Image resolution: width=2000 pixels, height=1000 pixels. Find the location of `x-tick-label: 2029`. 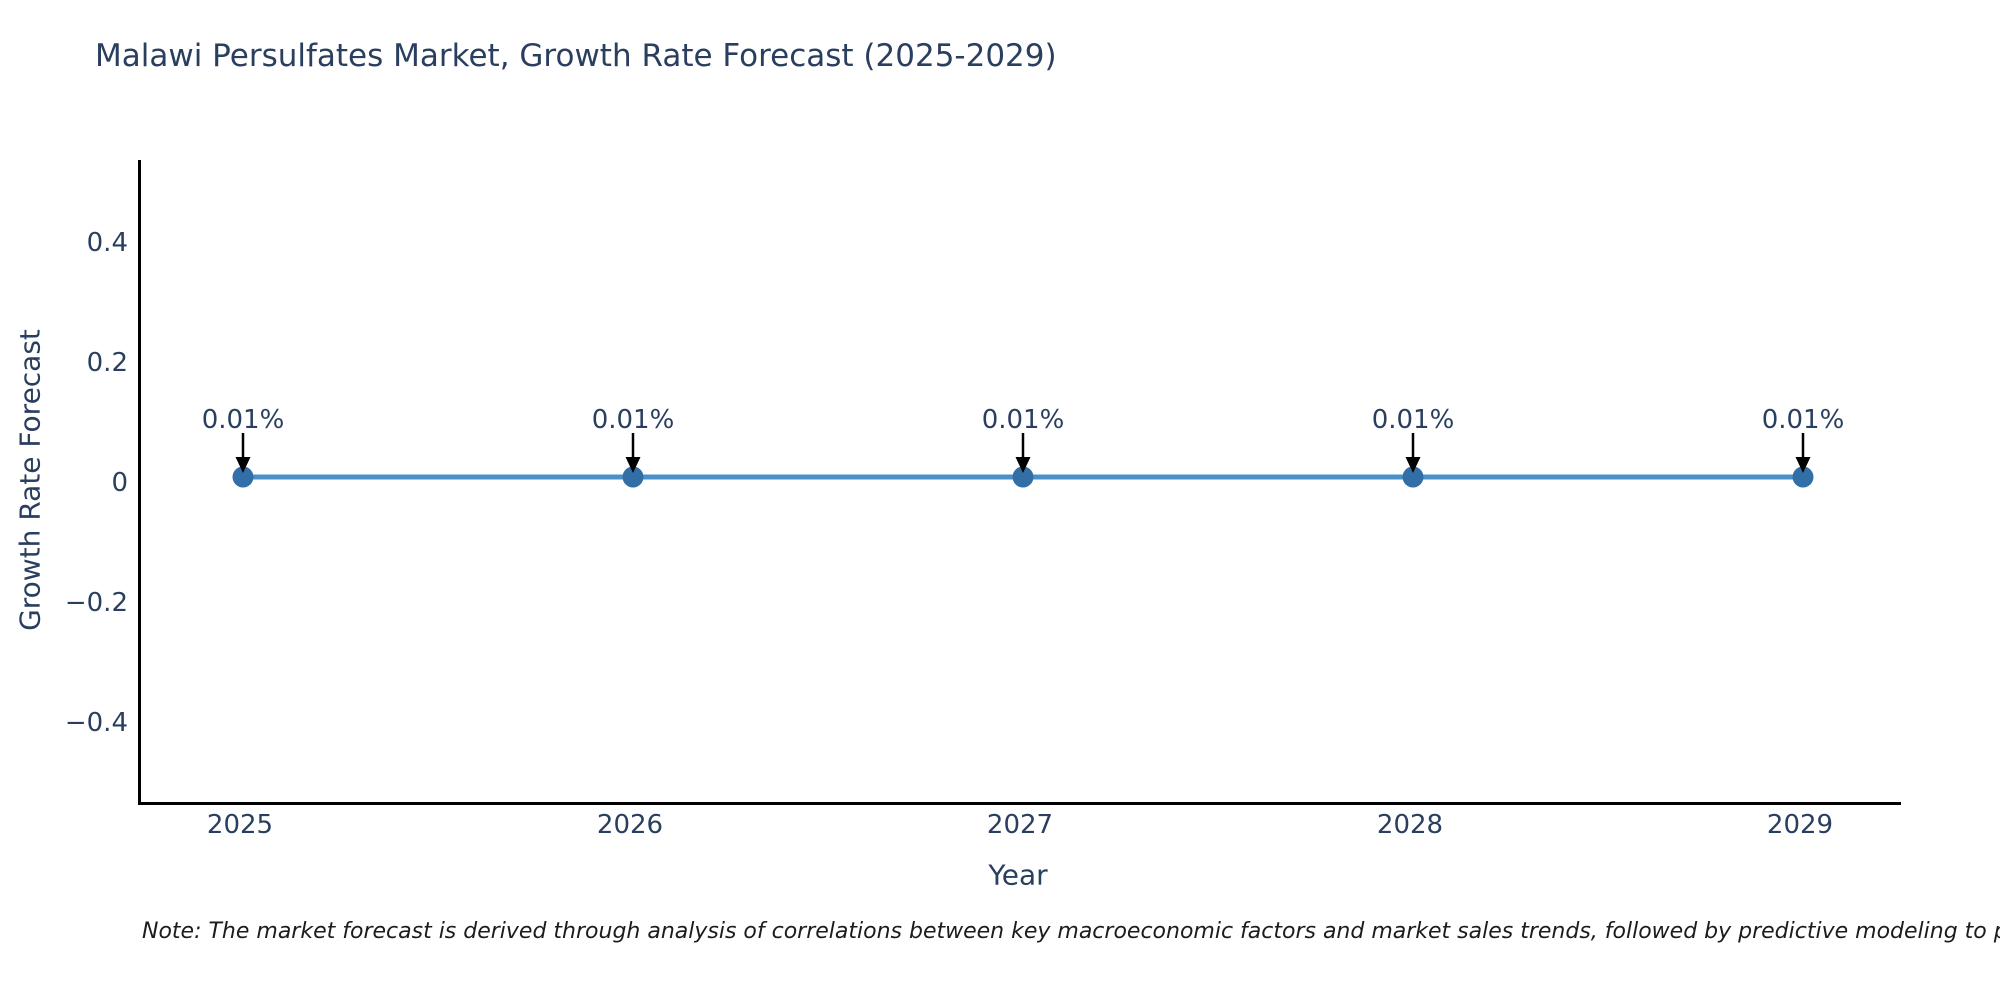

x-tick-label: 2029 is located at coordinates (1800, 825).